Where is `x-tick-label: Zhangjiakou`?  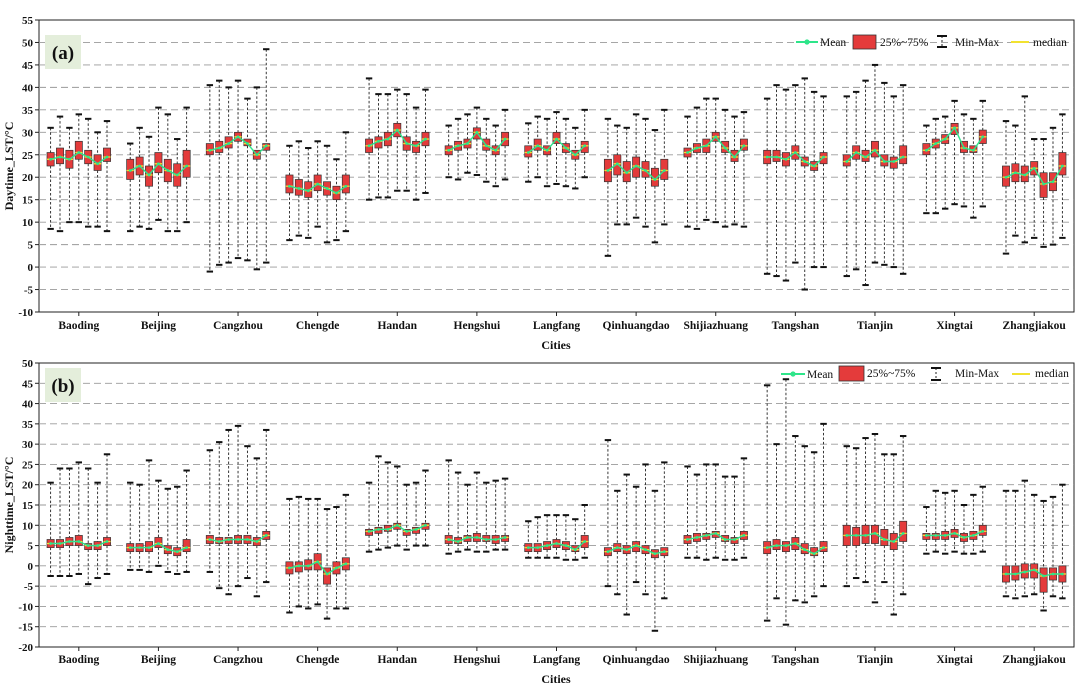
x-tick-label: Zhangjiakou is located at coordinates (1035, 326).